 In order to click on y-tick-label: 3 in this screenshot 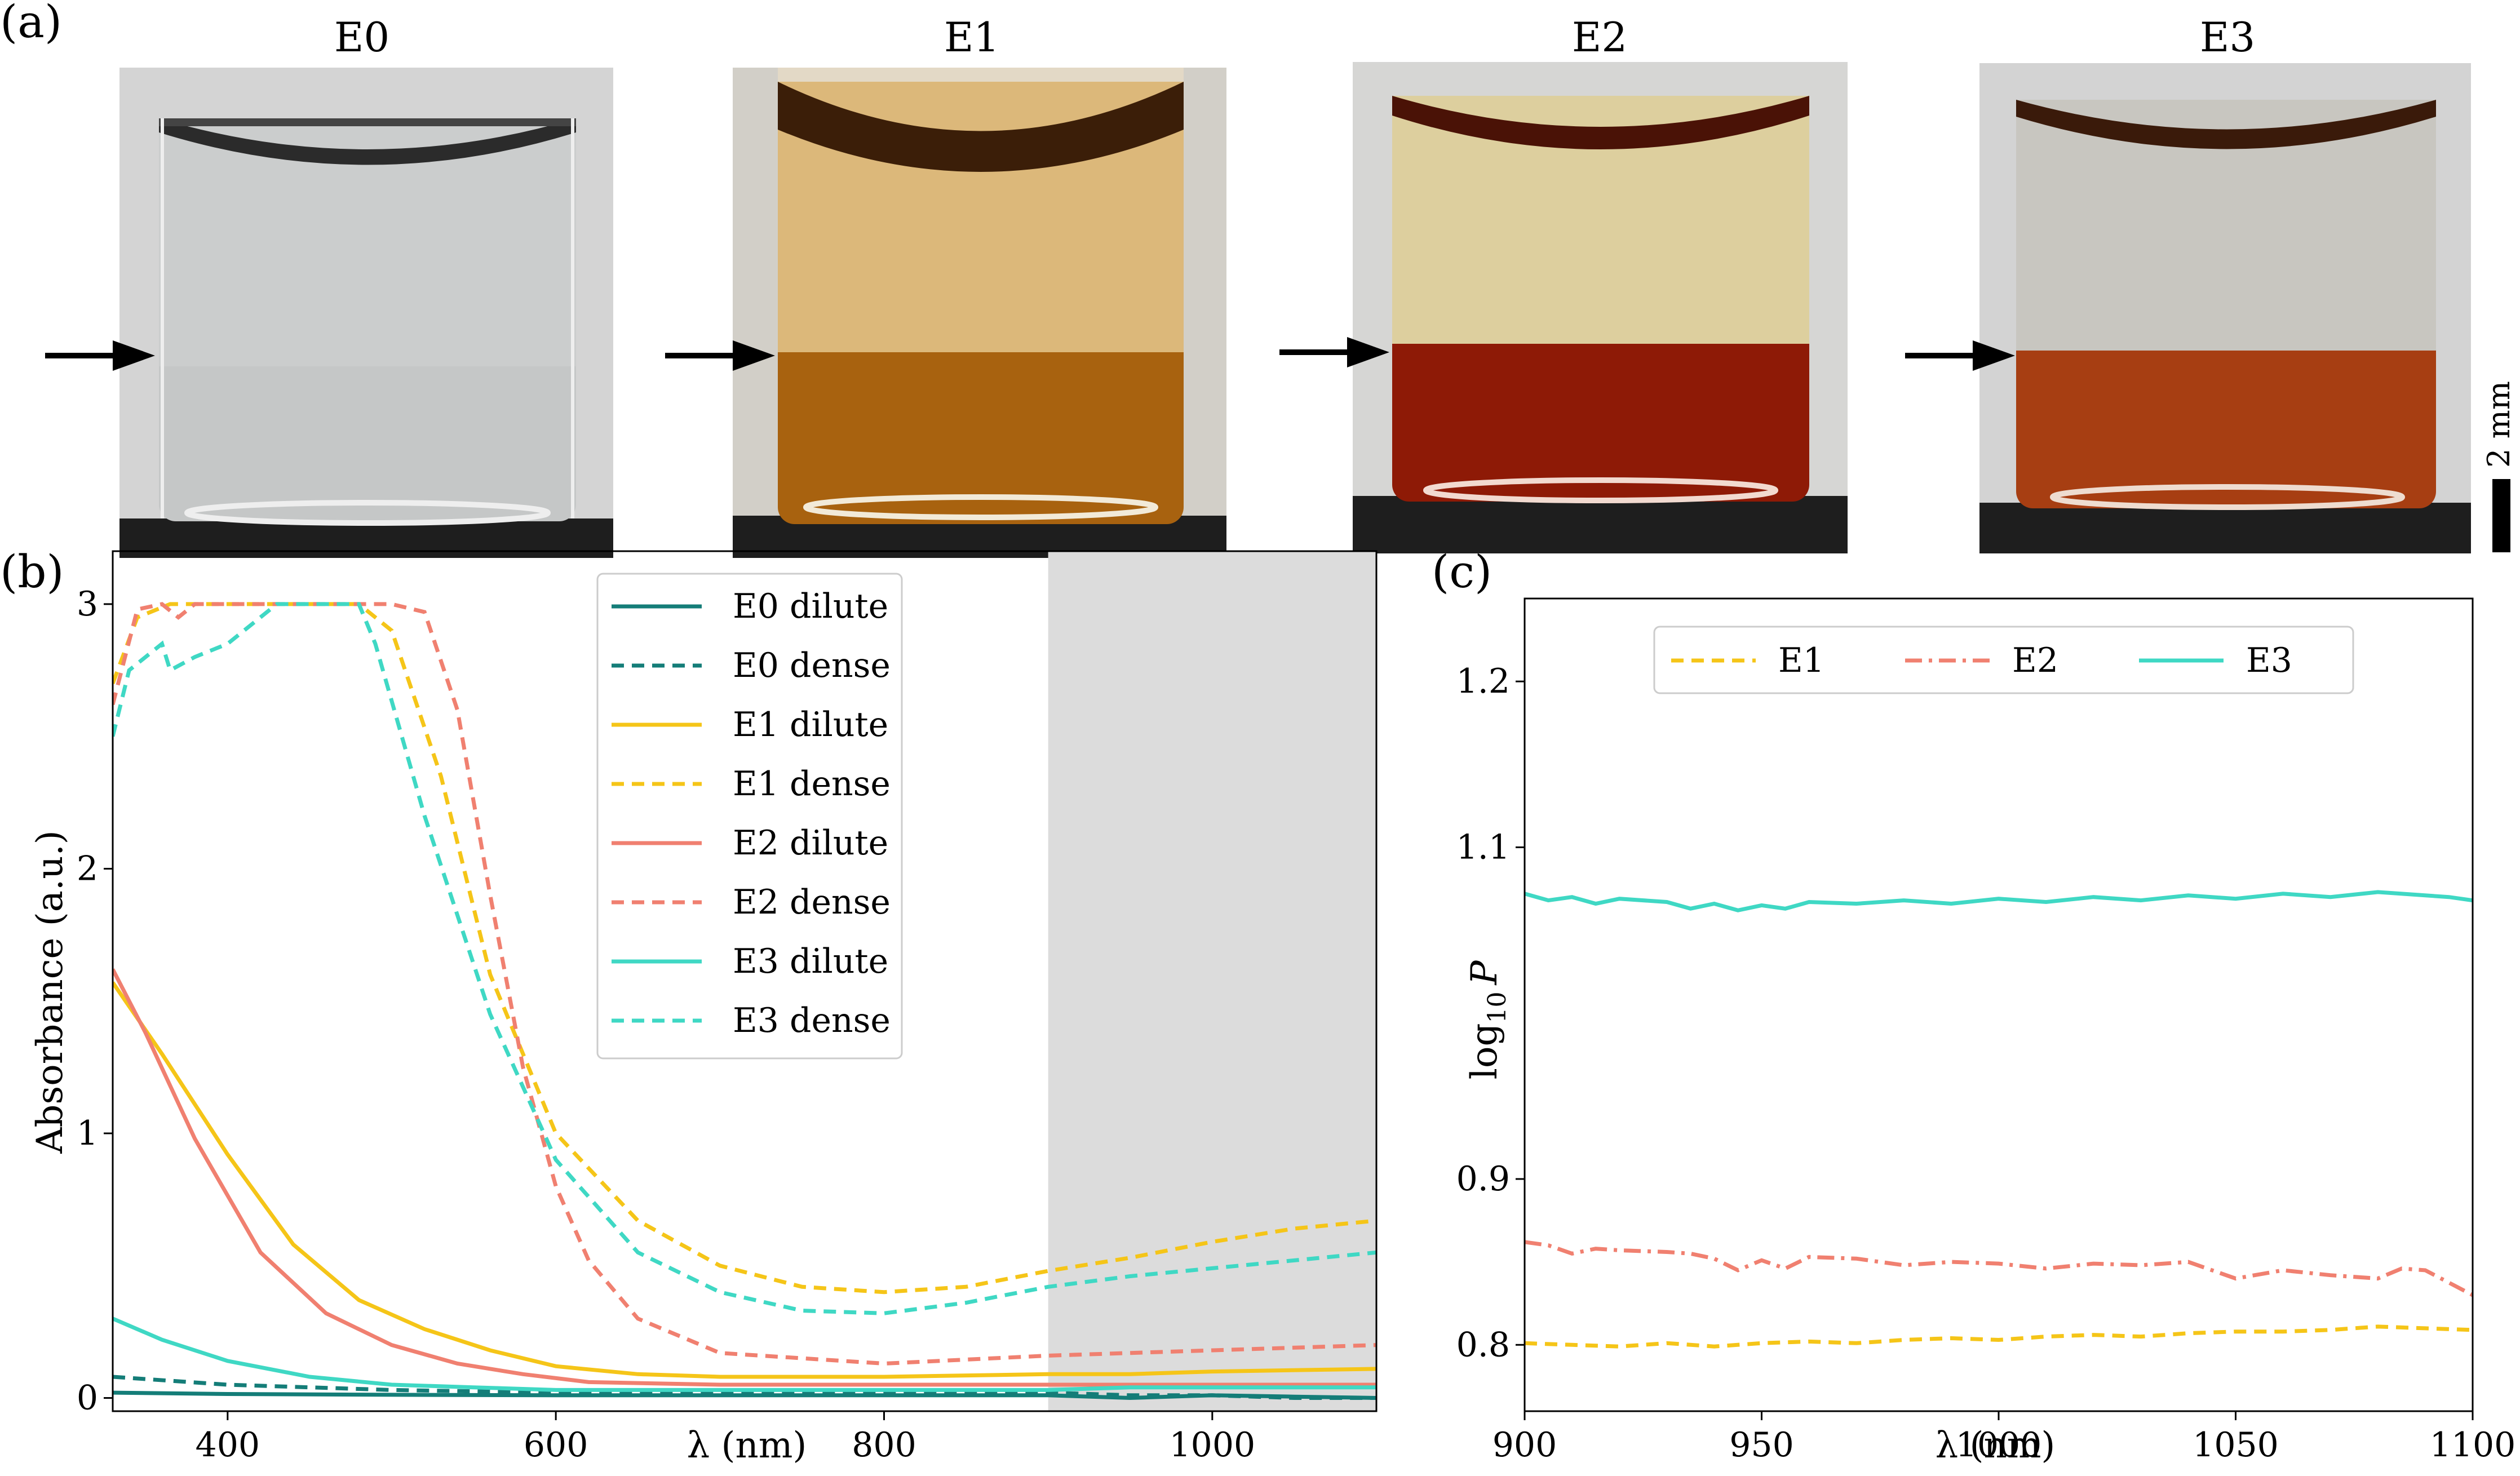, I will do `click(87, 604)`.